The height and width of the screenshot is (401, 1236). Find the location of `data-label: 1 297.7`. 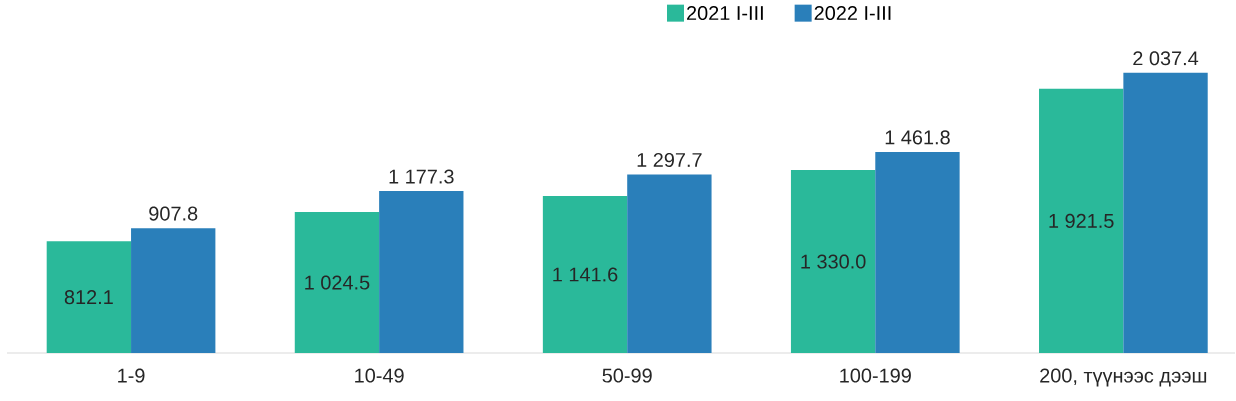

data-label: 1 297.7 is located at coordinates (669, 160).